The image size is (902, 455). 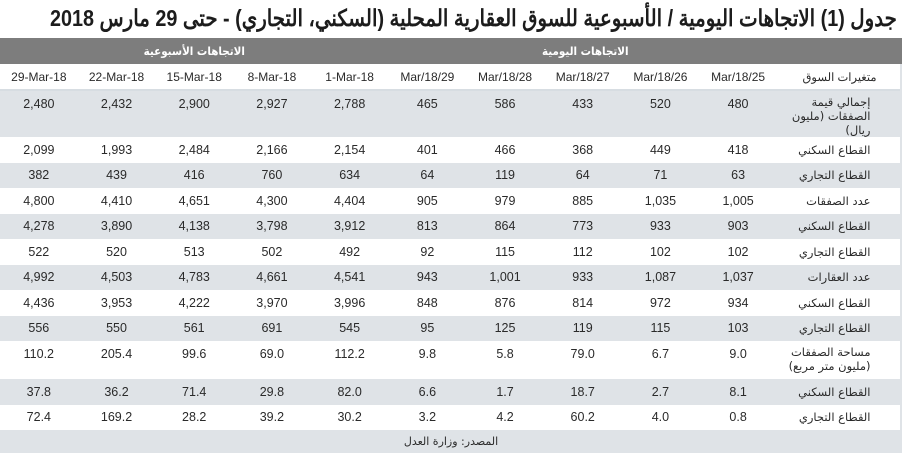 I want to click on table-cell: 71, so click(x=660, y=175).